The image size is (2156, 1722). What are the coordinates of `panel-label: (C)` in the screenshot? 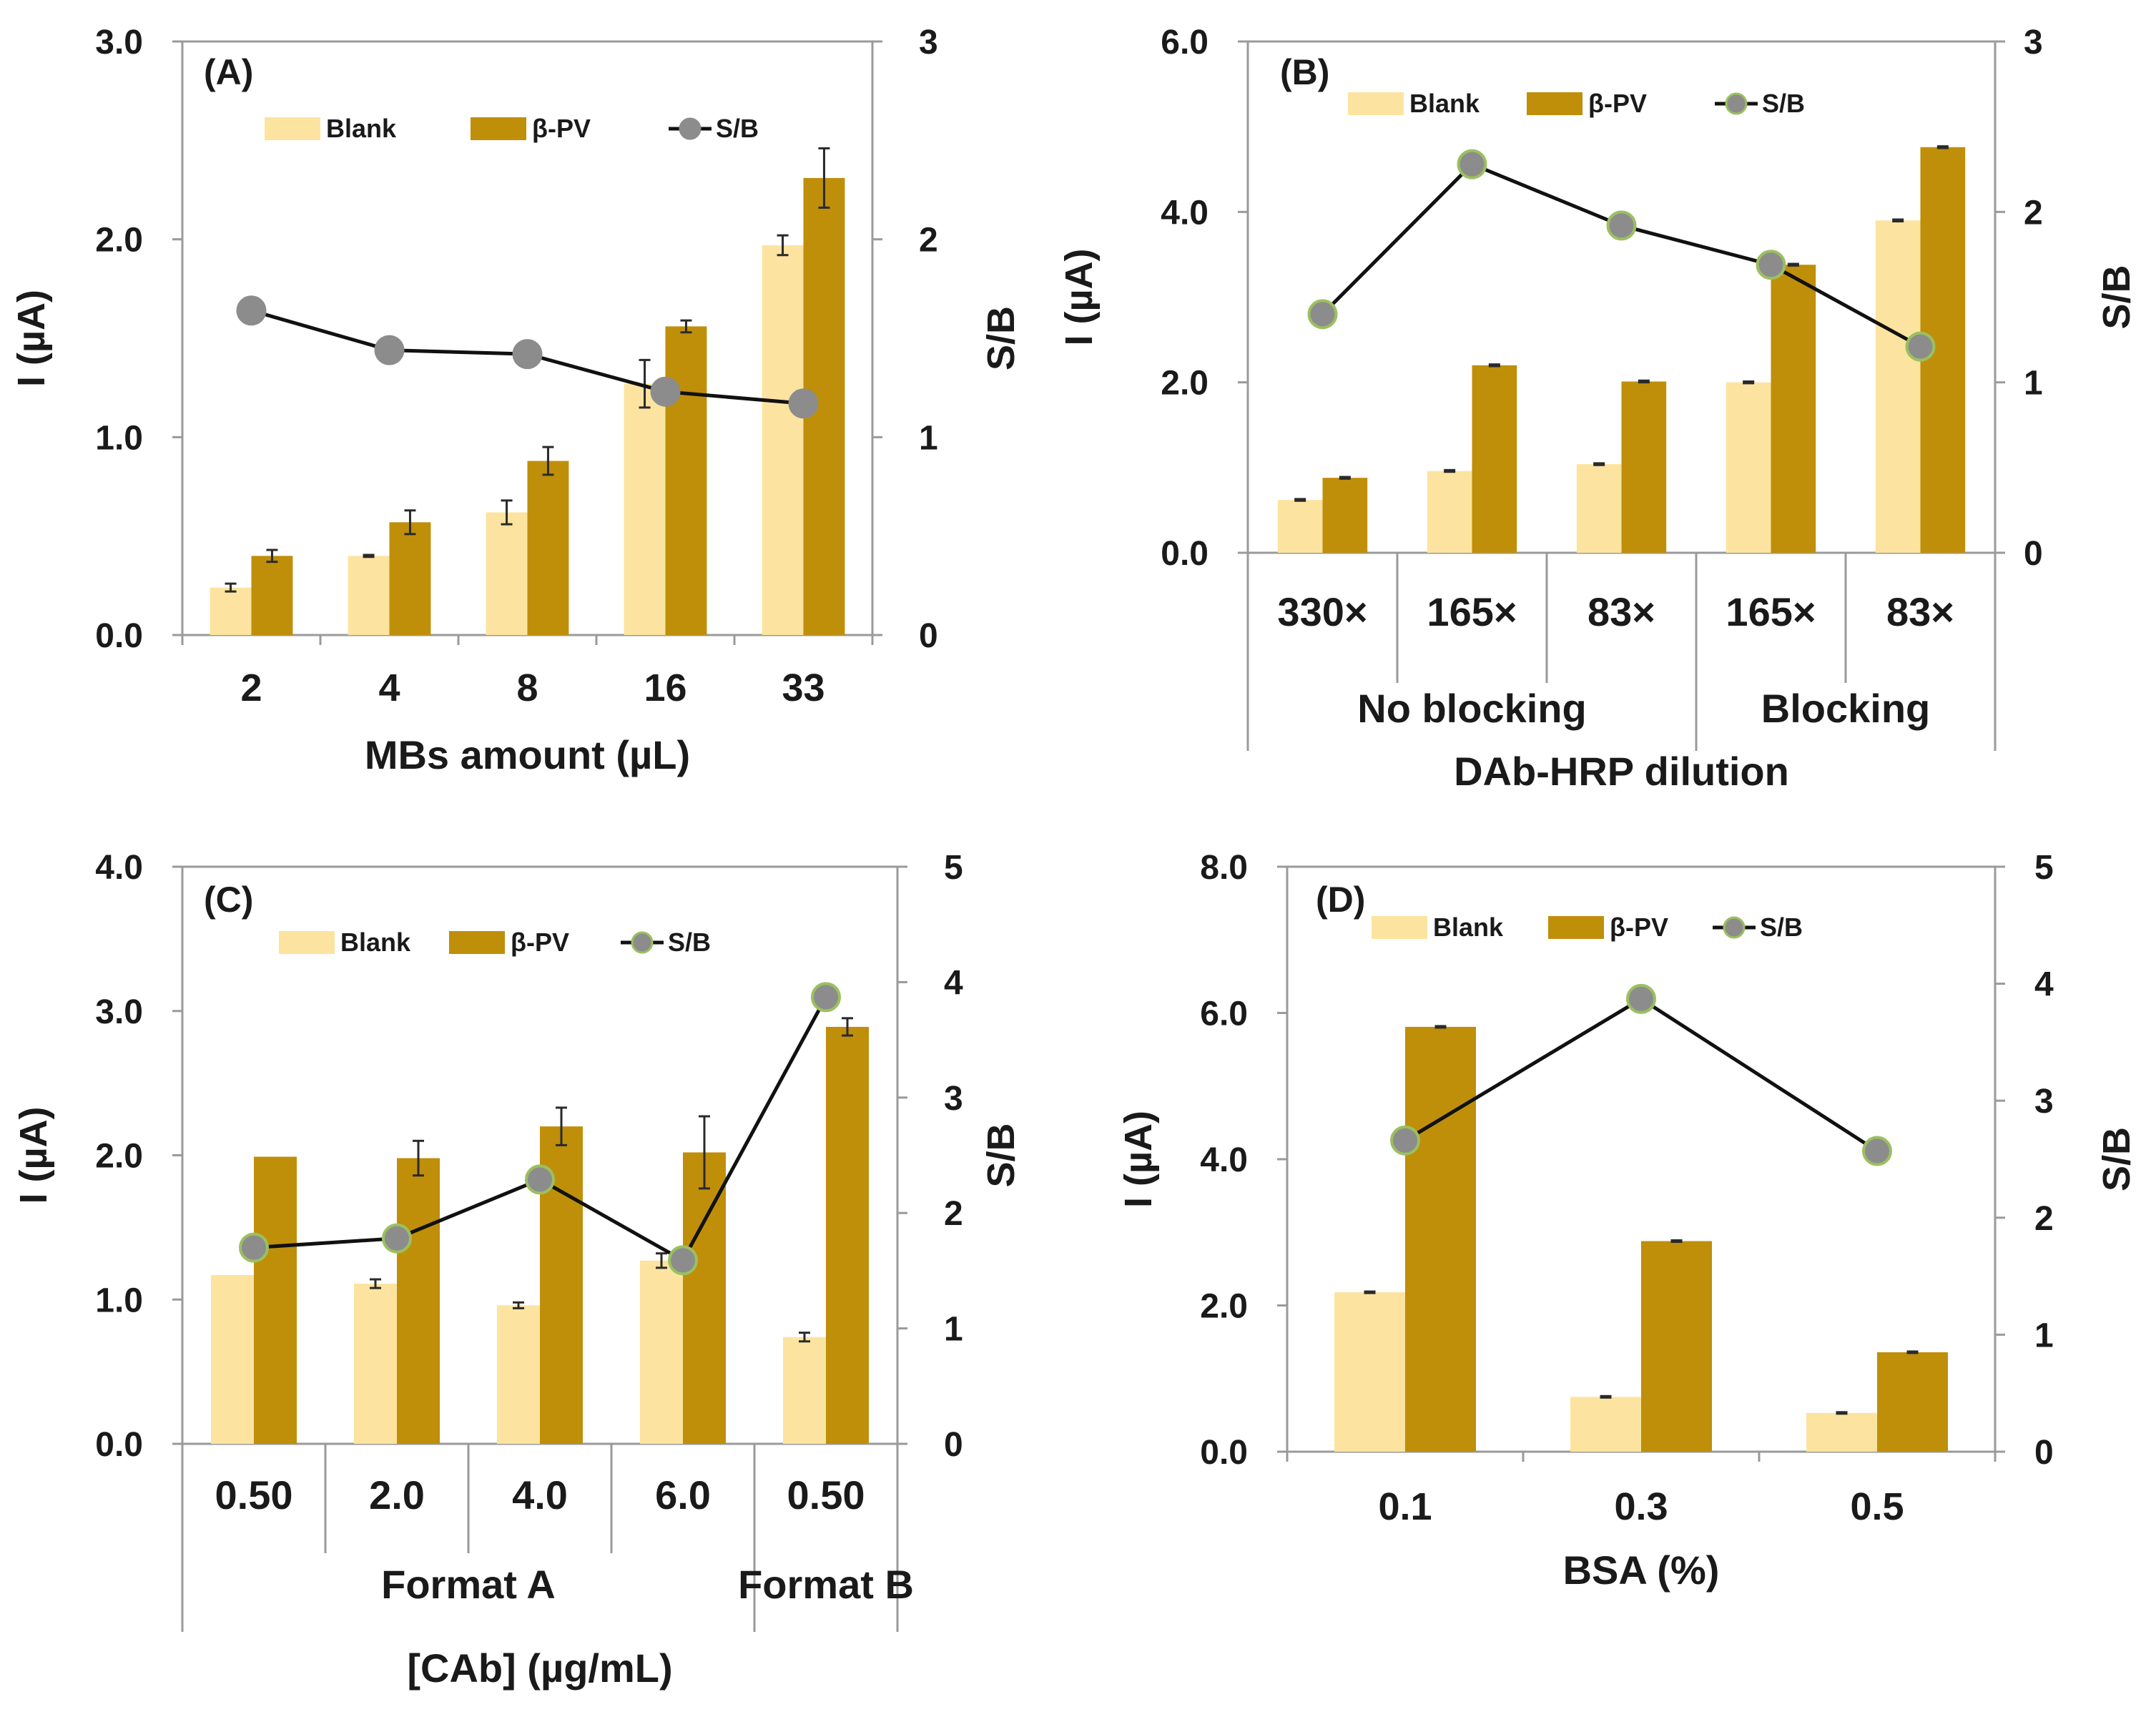 It's located at (228, 900).